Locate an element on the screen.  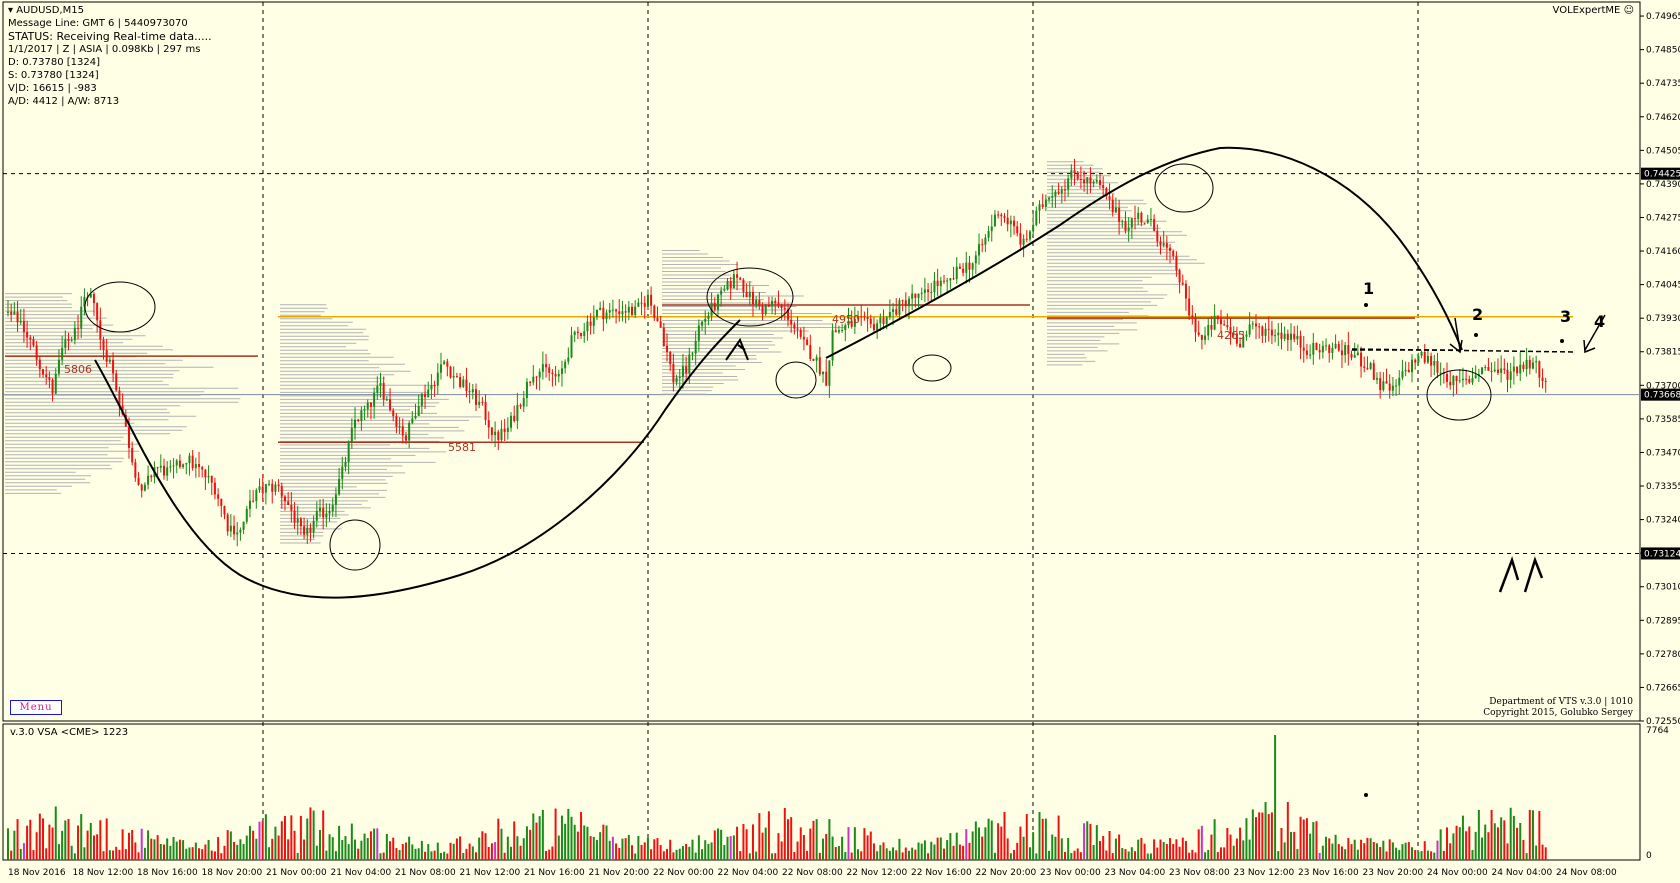
symbol-label: AUDUSD,M15 is located at coordinates (50, 10).